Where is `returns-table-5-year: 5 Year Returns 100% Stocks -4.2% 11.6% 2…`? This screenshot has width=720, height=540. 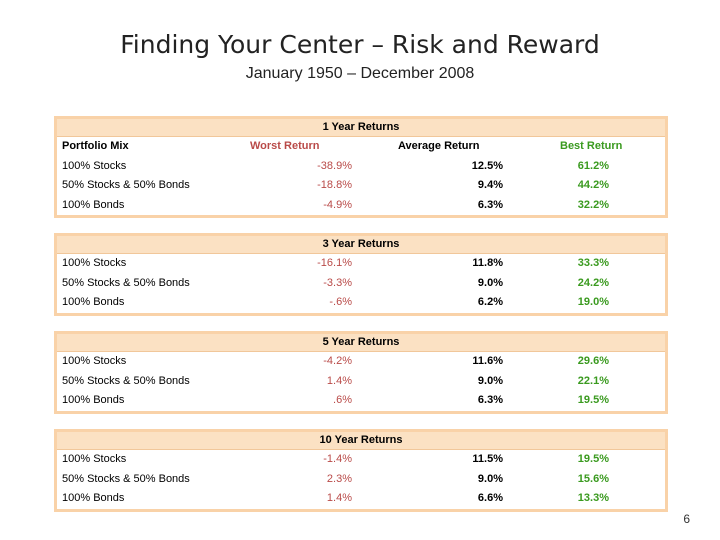 returns-table-5-year: 5 Year Returns 100% Stocks -4.2% 11.6% 2… is located at coordinates (361, 372).